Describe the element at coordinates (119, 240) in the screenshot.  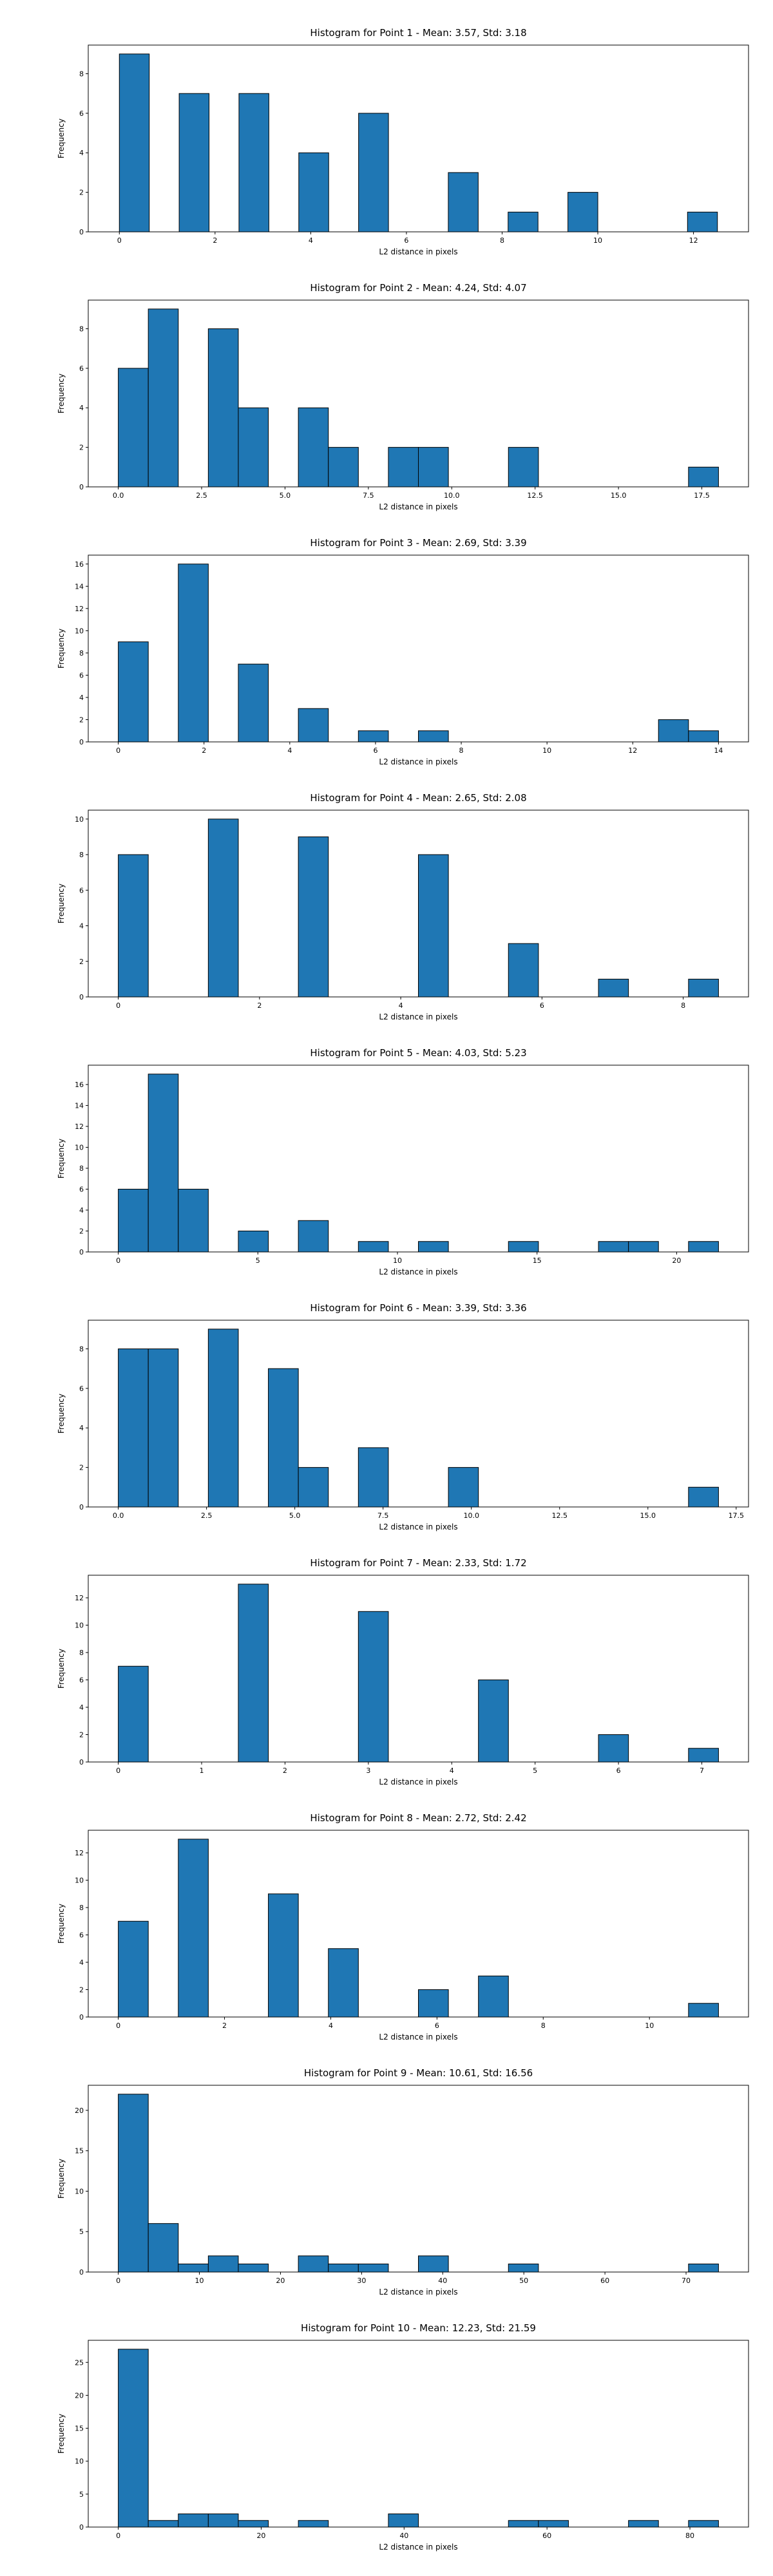
I see `x-tick-label: 0` at that location.